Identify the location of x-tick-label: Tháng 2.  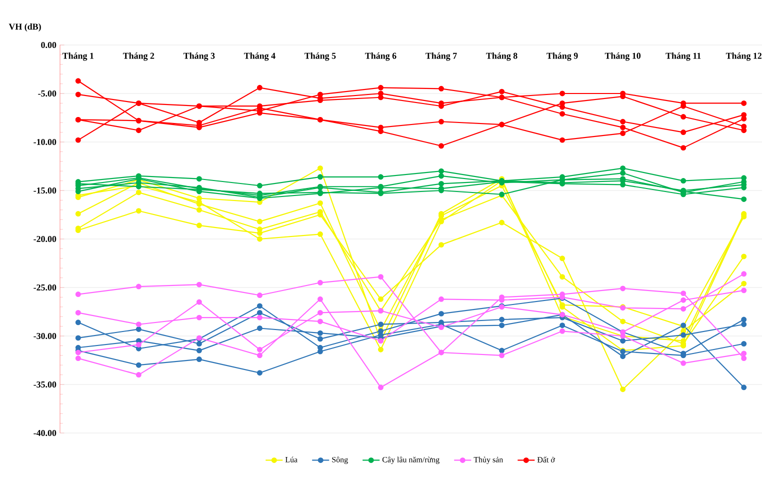
(138, 56).